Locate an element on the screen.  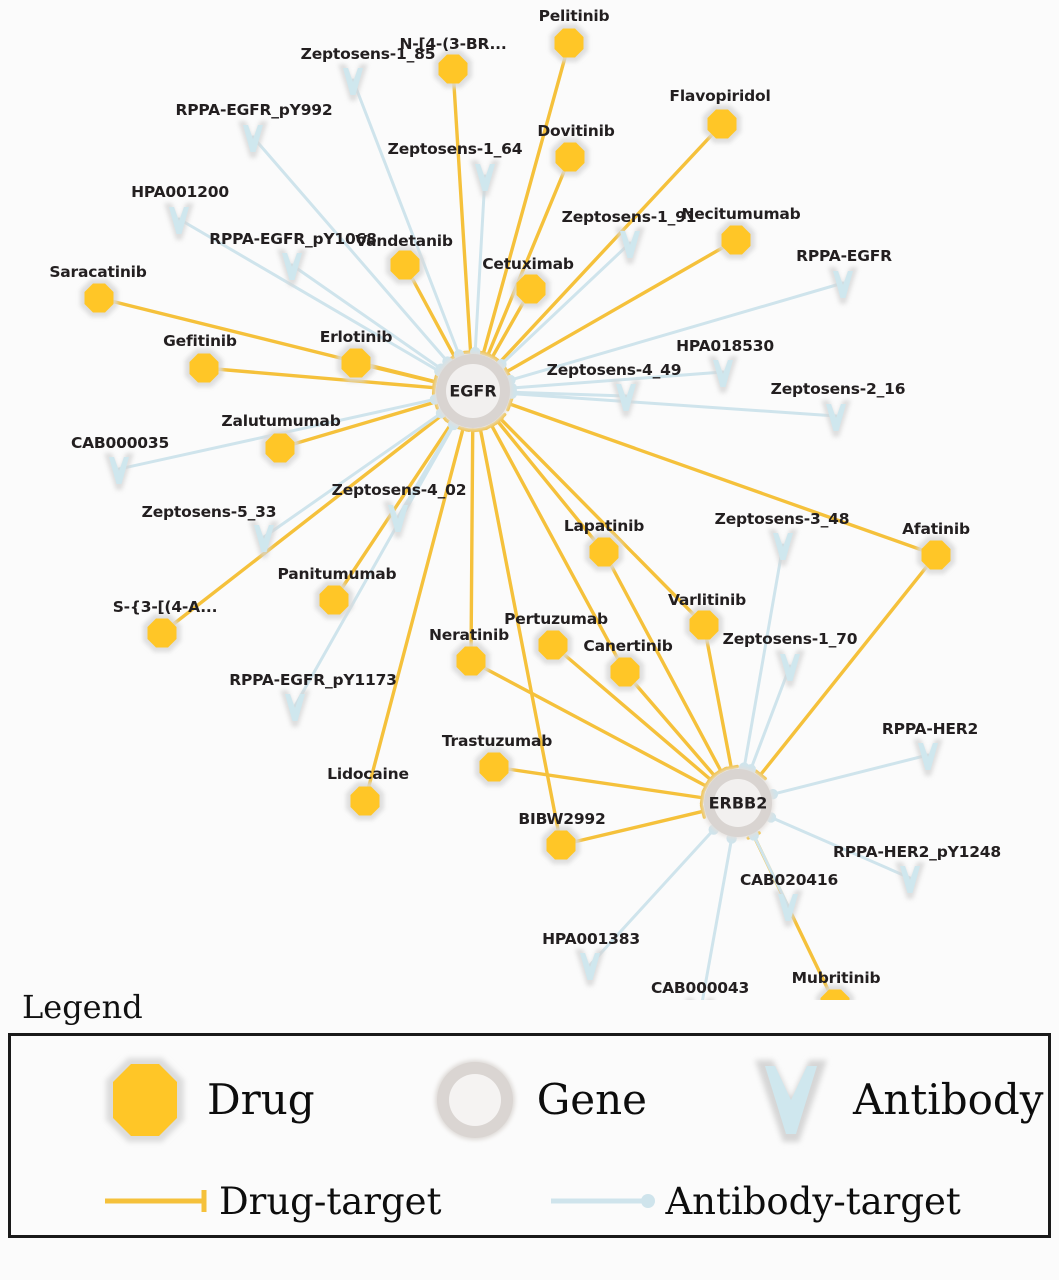
antibody-halo is located at coordinates (700, 999).